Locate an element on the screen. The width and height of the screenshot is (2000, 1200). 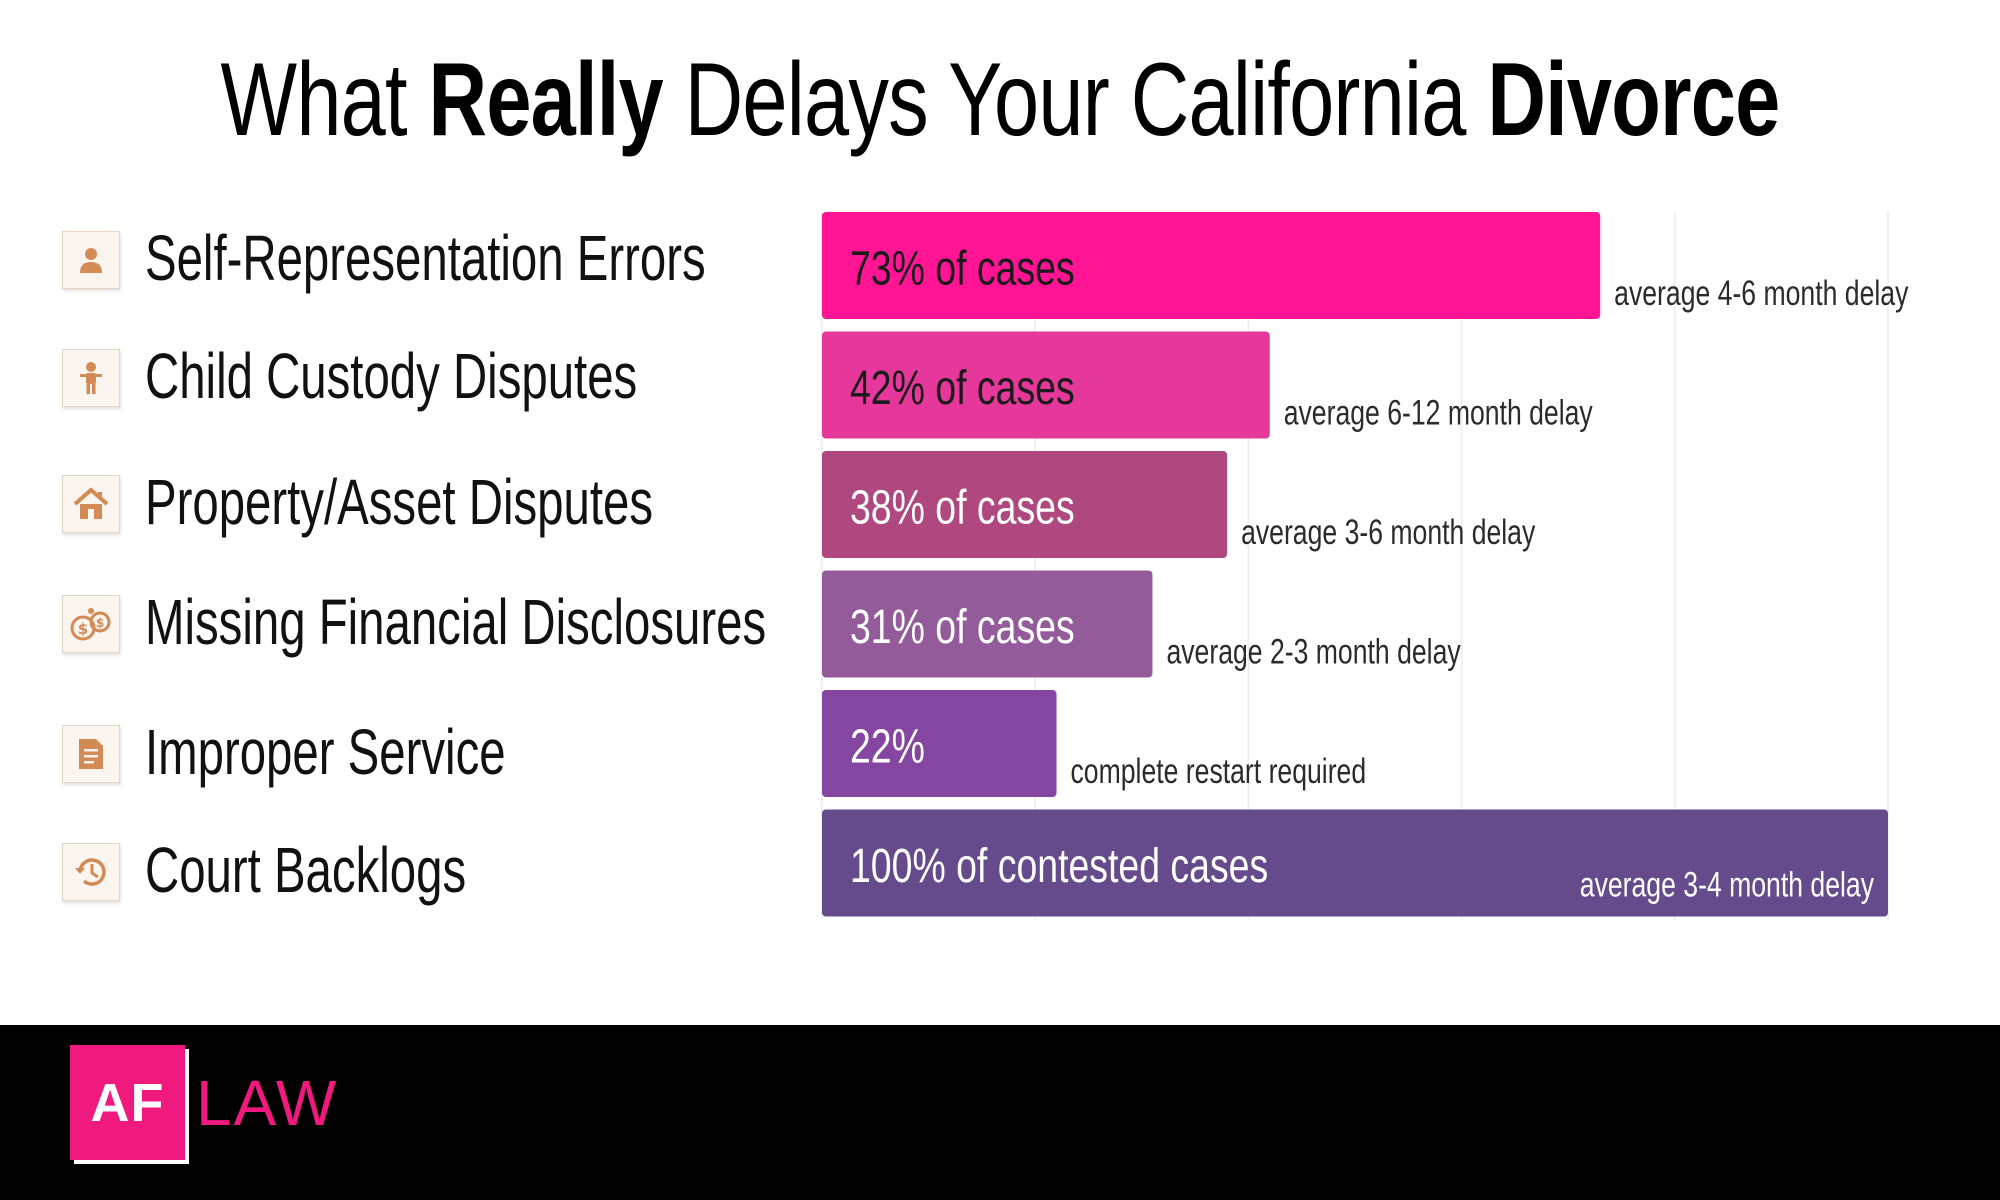
bar-annotation: average 6-12 month delay is located at coordinates (1438, 412).